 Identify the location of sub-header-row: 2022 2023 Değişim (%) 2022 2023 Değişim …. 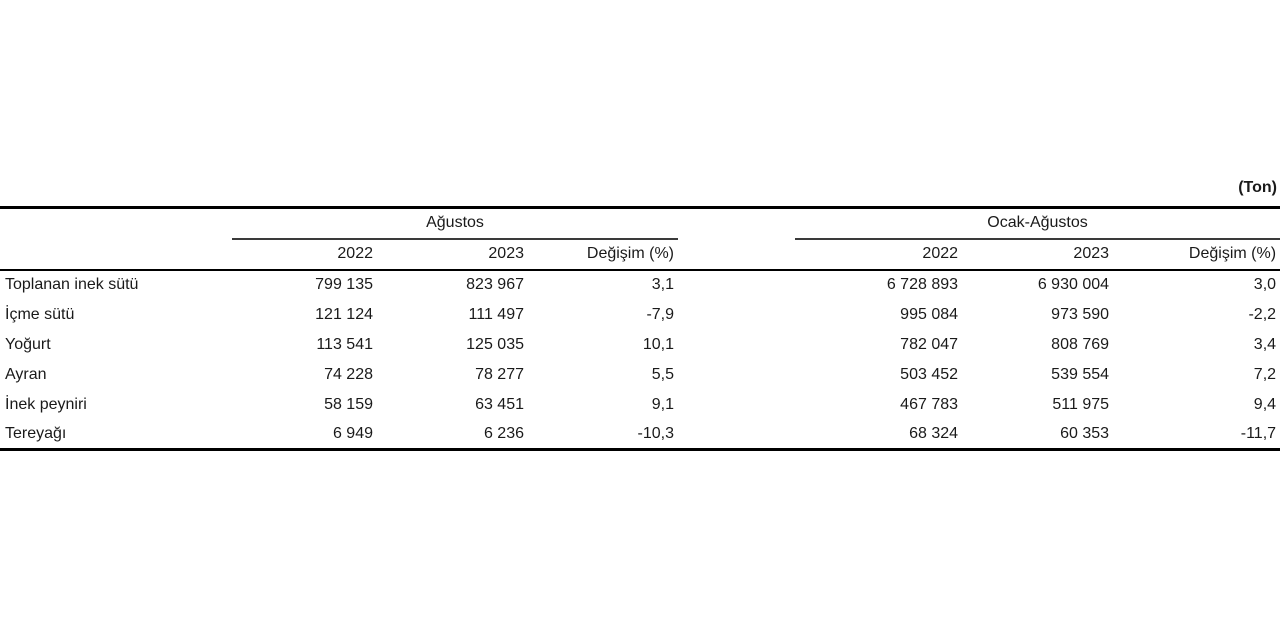
(640, 254).